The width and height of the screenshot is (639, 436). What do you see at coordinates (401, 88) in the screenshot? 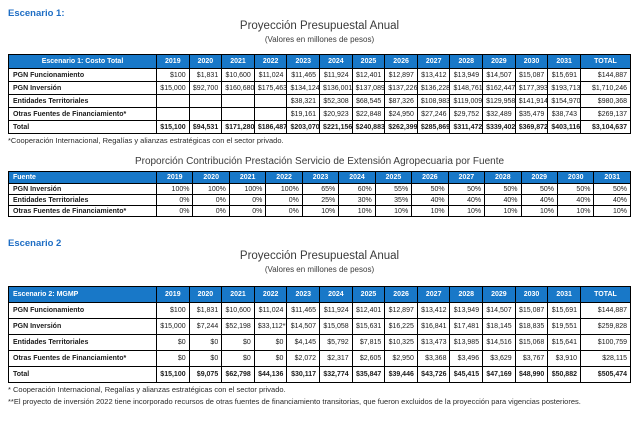
I see `value-cell: $137,226` at bounding box center [401, 88].